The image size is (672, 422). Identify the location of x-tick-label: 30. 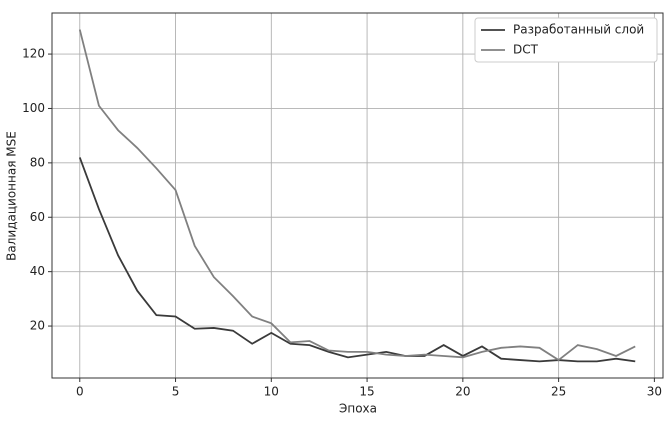
(654, 392).